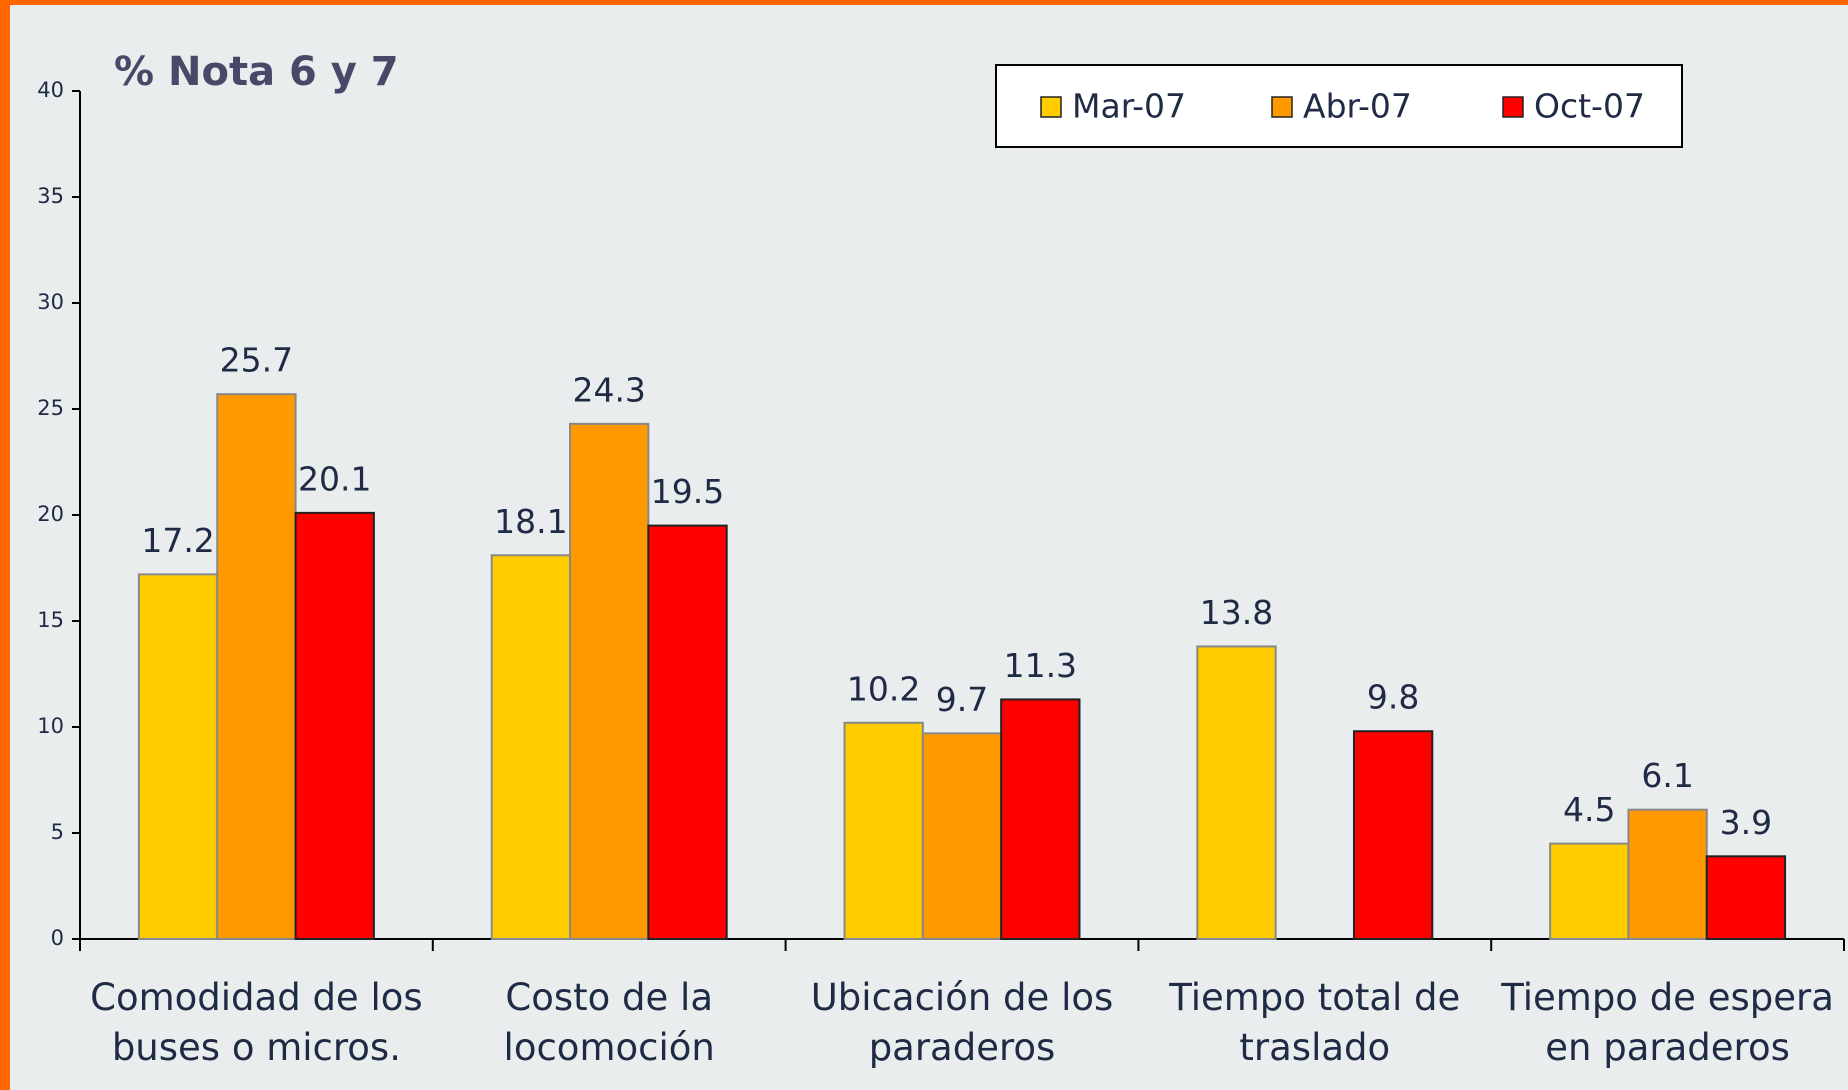  Describe the element at coordinates (962, 699) in the screenshot. I see `value-label: 9.7` at that location.